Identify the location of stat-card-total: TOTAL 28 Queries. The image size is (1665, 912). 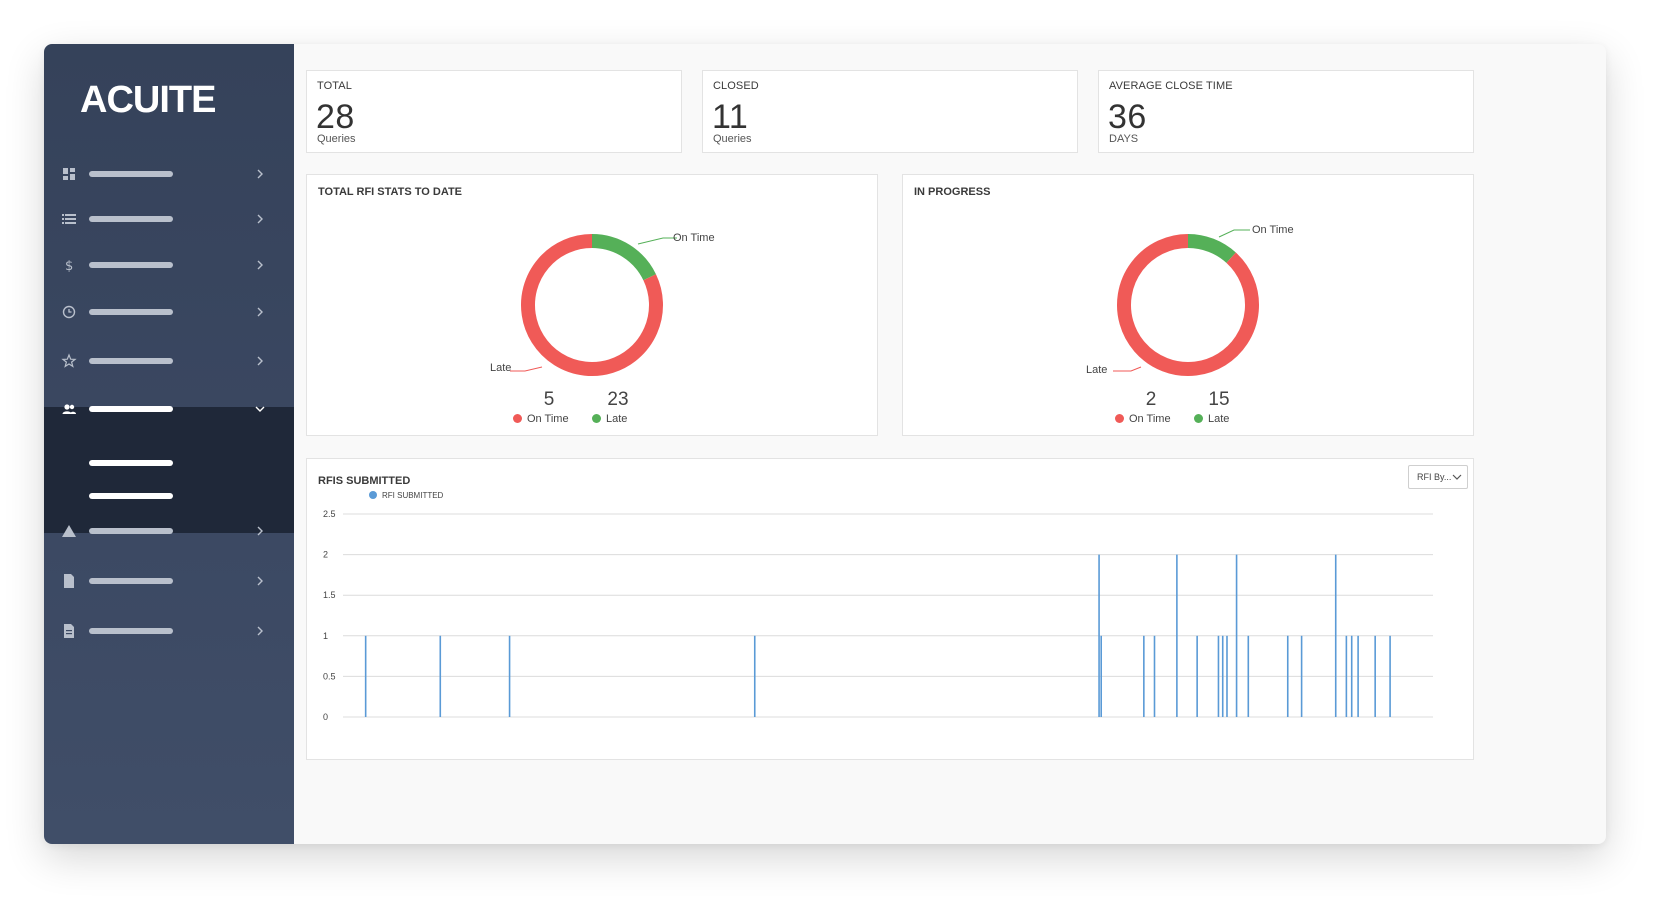
(494, 111).